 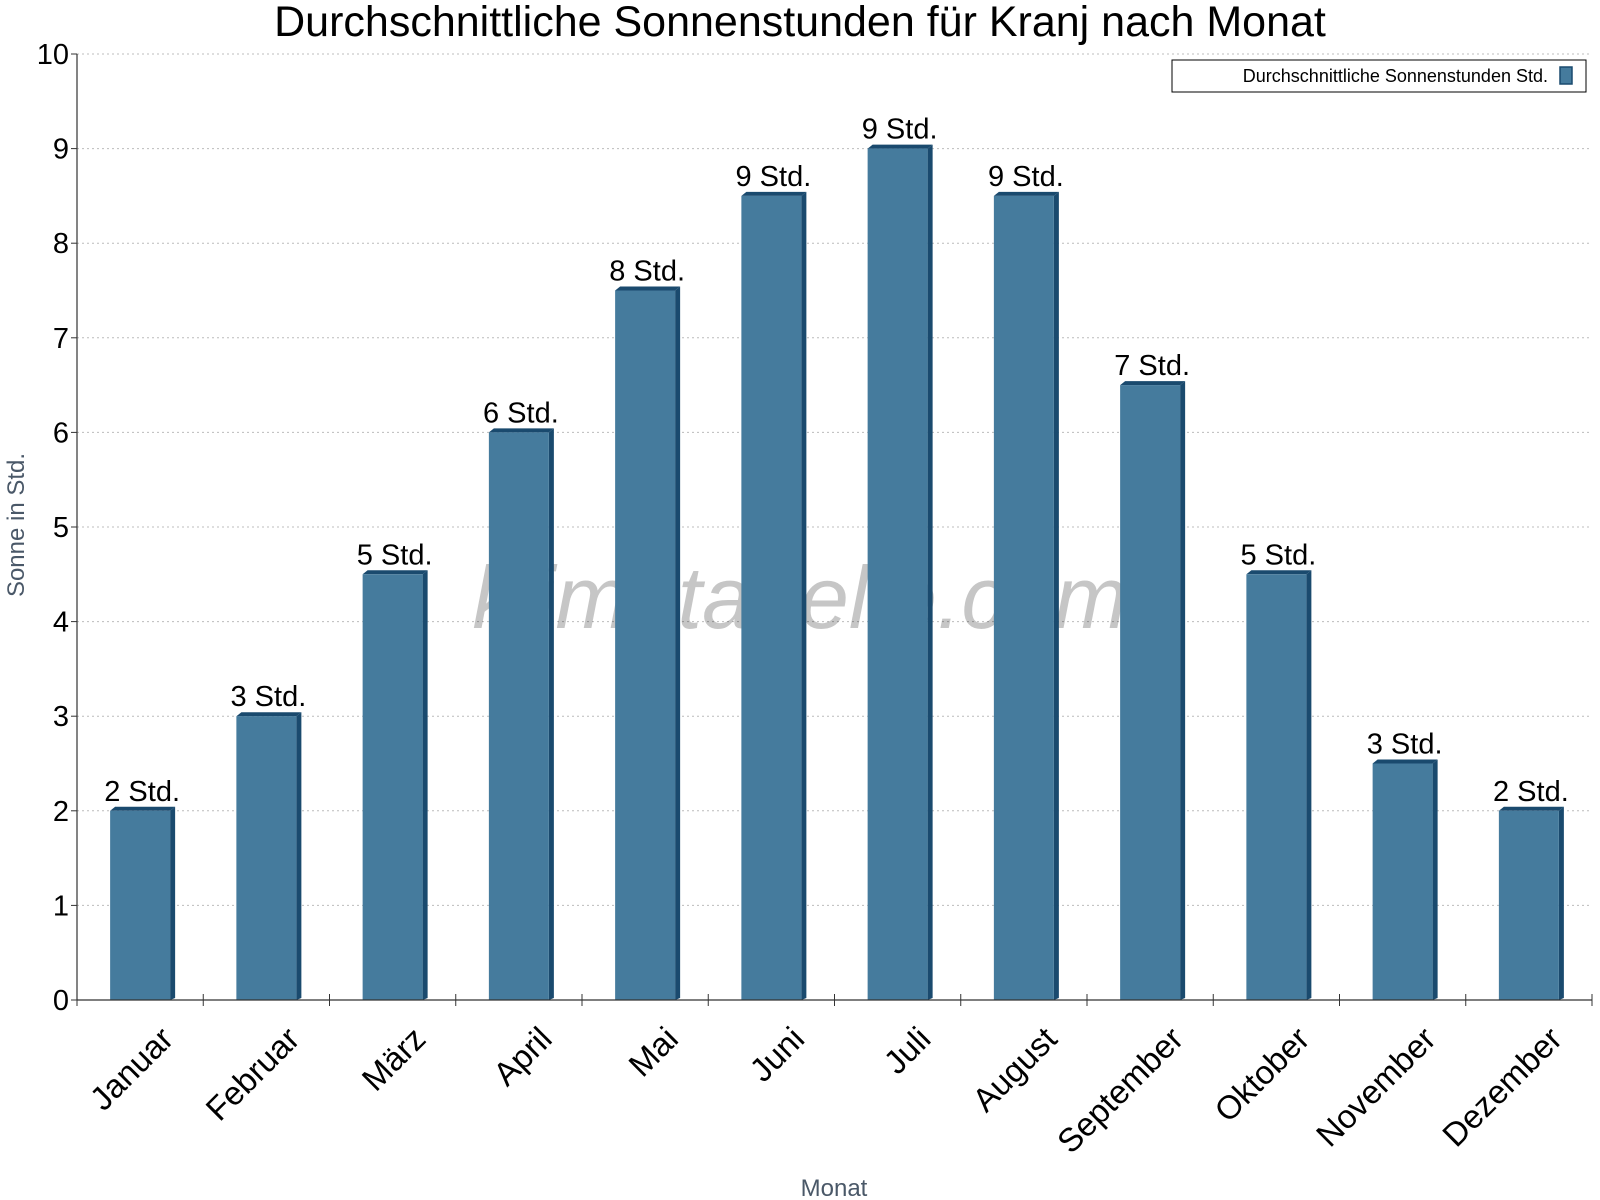 I want to click on x-tick-label: Oktober, so click(x=1261, y=1074).